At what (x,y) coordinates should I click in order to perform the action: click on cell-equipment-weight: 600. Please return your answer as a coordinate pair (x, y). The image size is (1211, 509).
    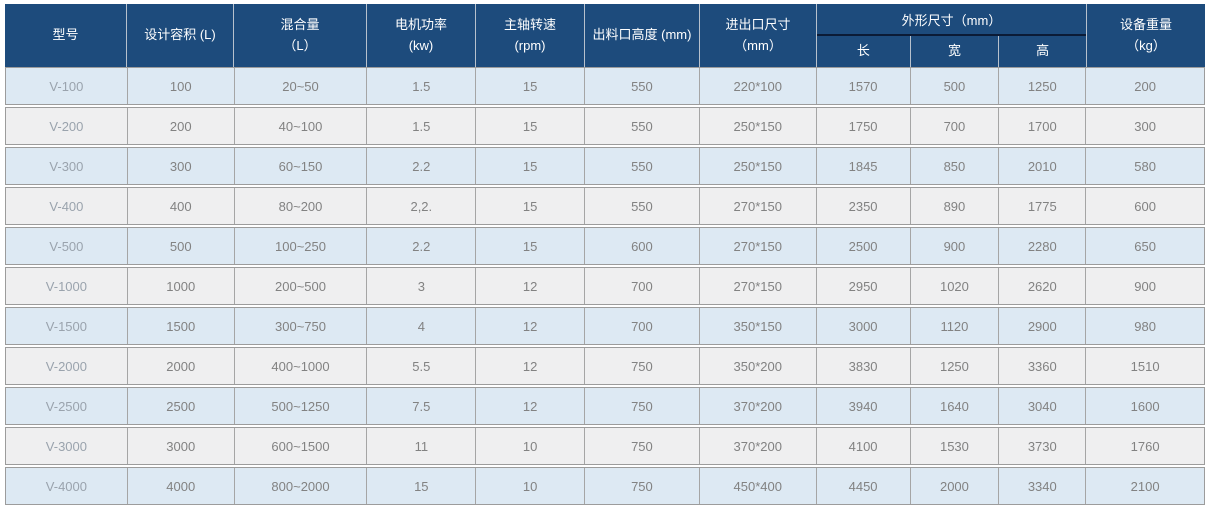
    Looking at the image, I should click on (1145, 206).